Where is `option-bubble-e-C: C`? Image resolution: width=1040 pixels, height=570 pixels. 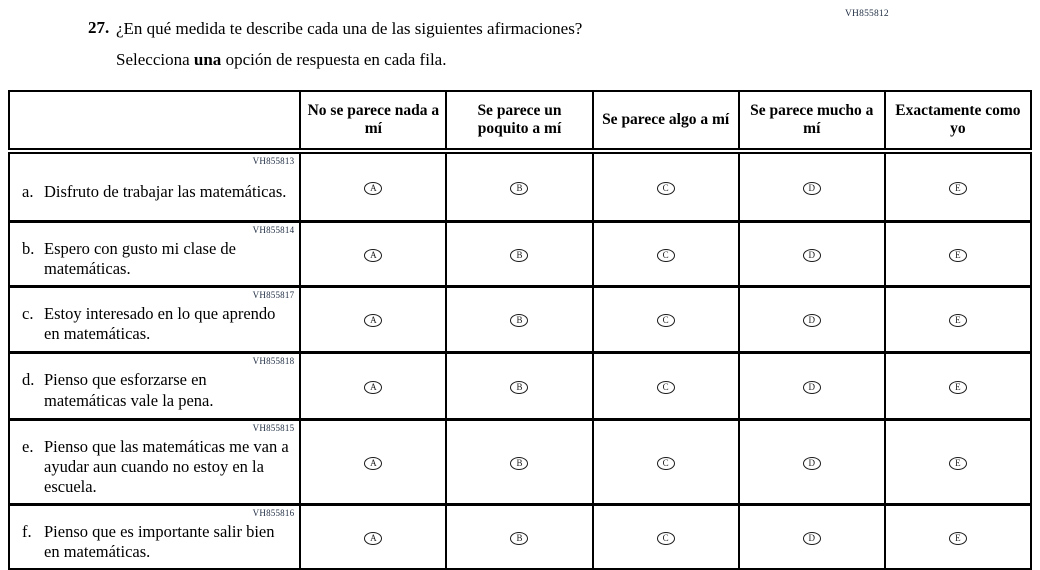
option-bubble-e-C: C is located at coordinates (665, 463).